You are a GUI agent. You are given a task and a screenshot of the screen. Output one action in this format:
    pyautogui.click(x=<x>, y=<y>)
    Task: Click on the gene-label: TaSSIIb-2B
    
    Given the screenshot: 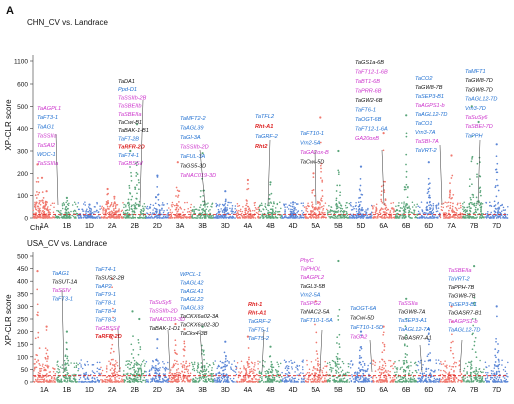 What is the action you would take?
    pyautogui.click(x=132, y=98)
    